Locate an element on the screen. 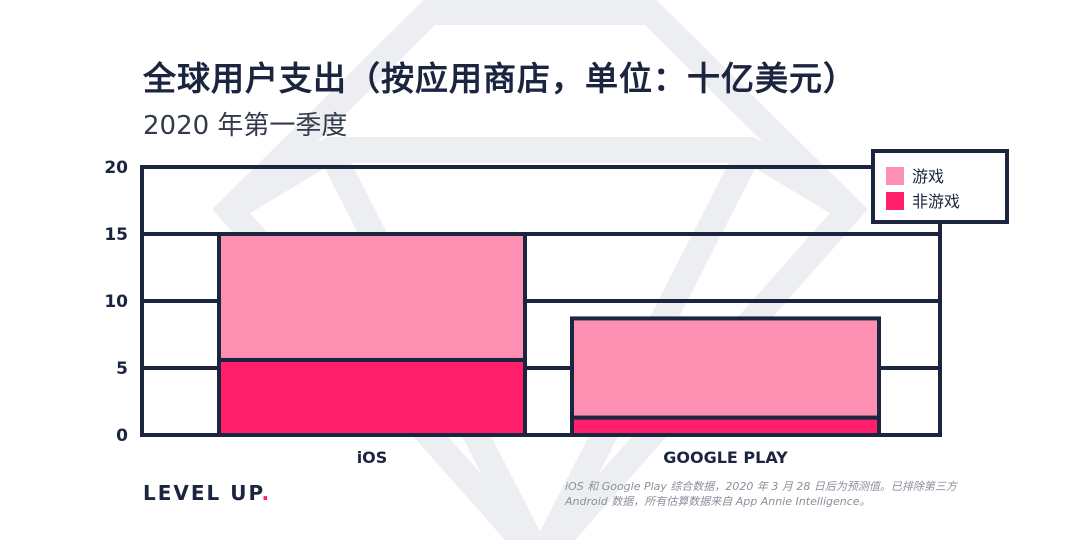 This screenshot has width=1080, height=540. legend-box is located at coordinates (940, 186).